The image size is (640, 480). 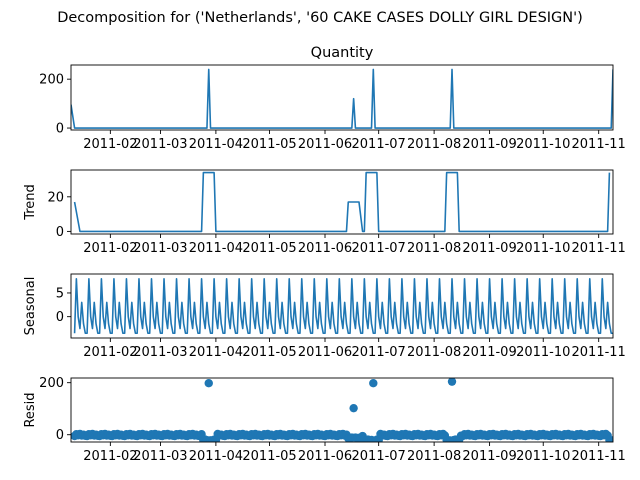 I want to click on seasonal-line, so click(x=343, y=306).